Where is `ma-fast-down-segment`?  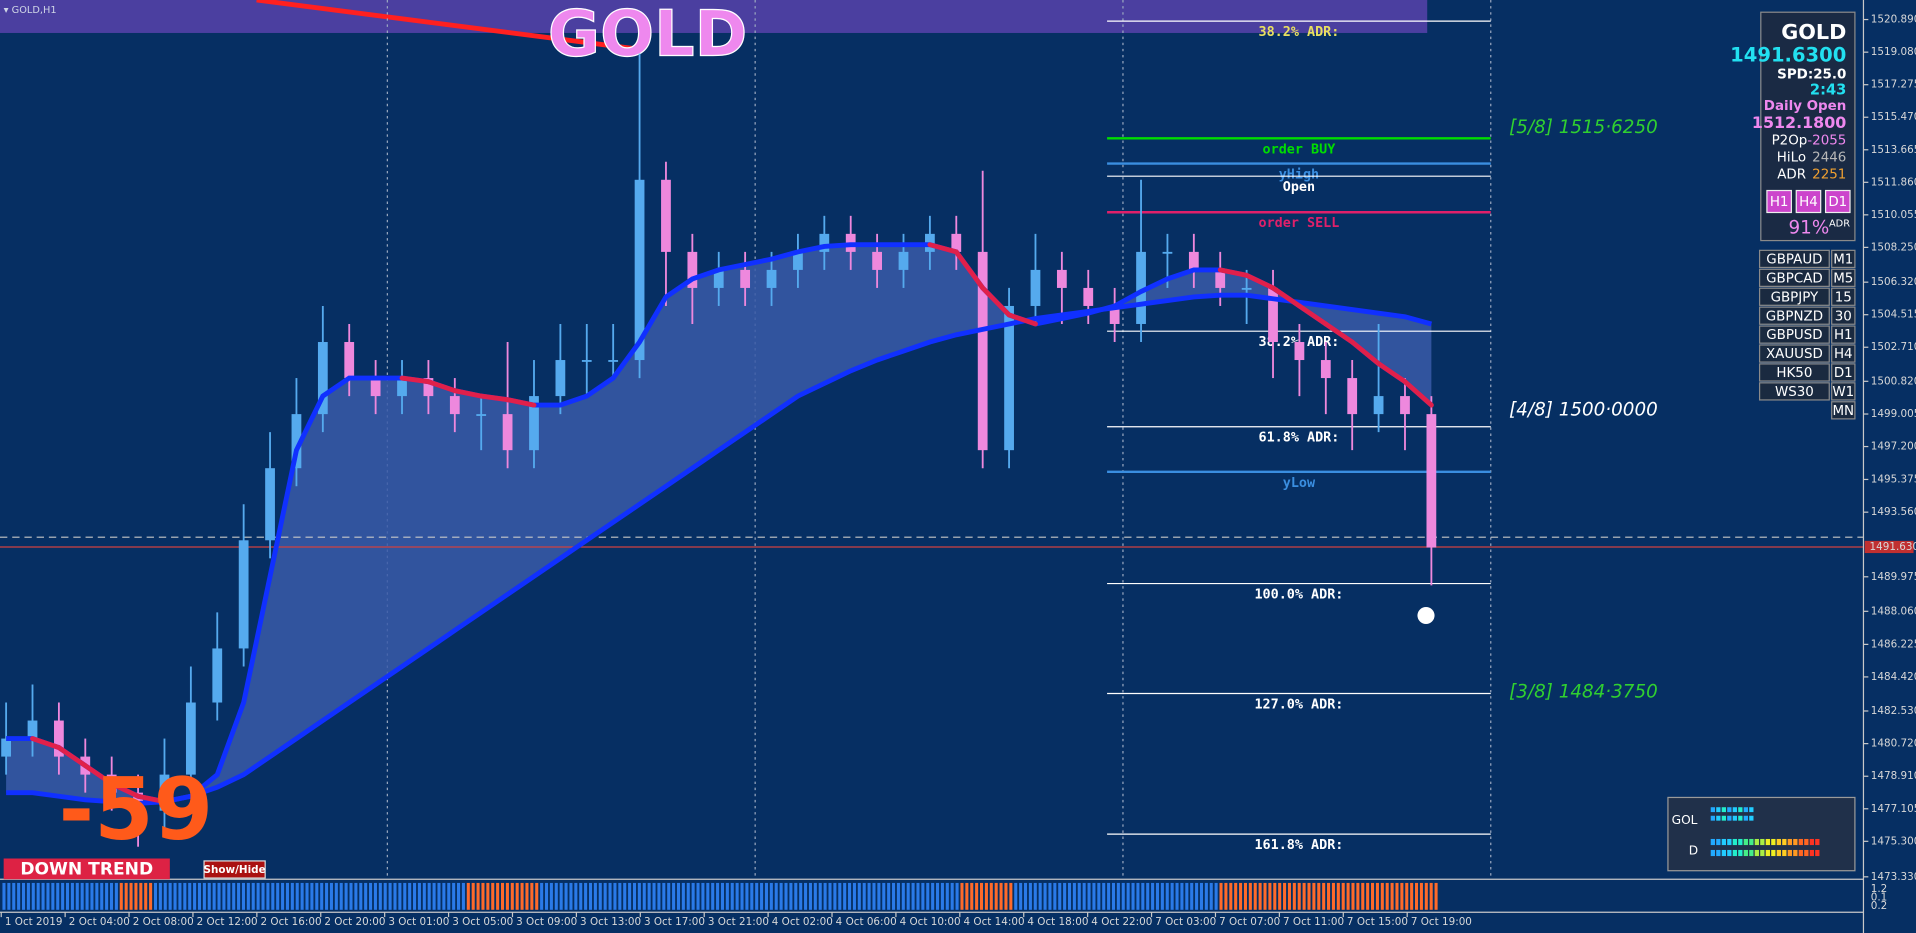 ma-fast-down-segment is located at coordinates (72, 757).